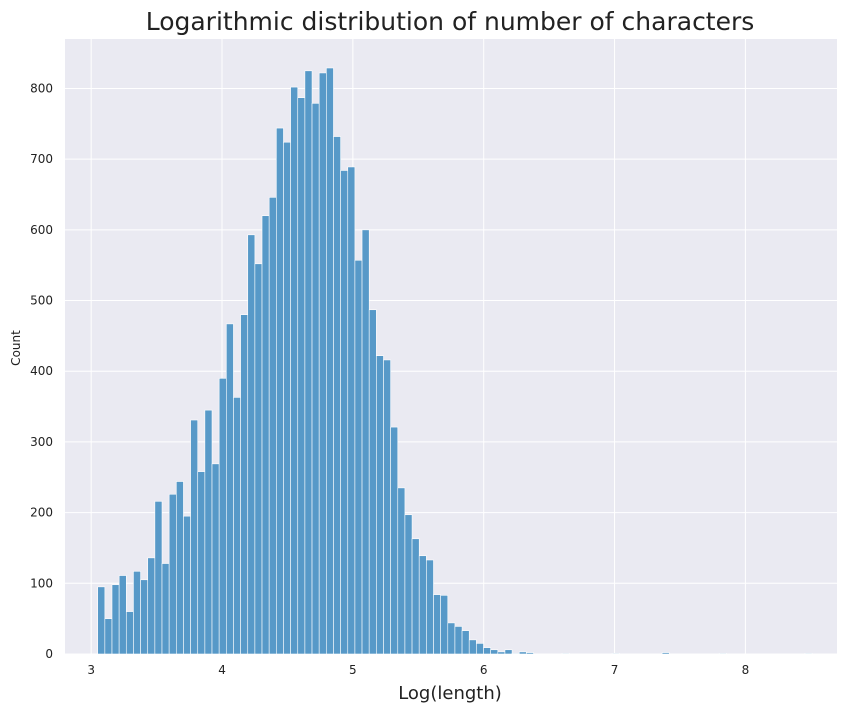 This screenshot has height=712, width=847. I want to click on x-tick-label: 4, so click(222, 670).